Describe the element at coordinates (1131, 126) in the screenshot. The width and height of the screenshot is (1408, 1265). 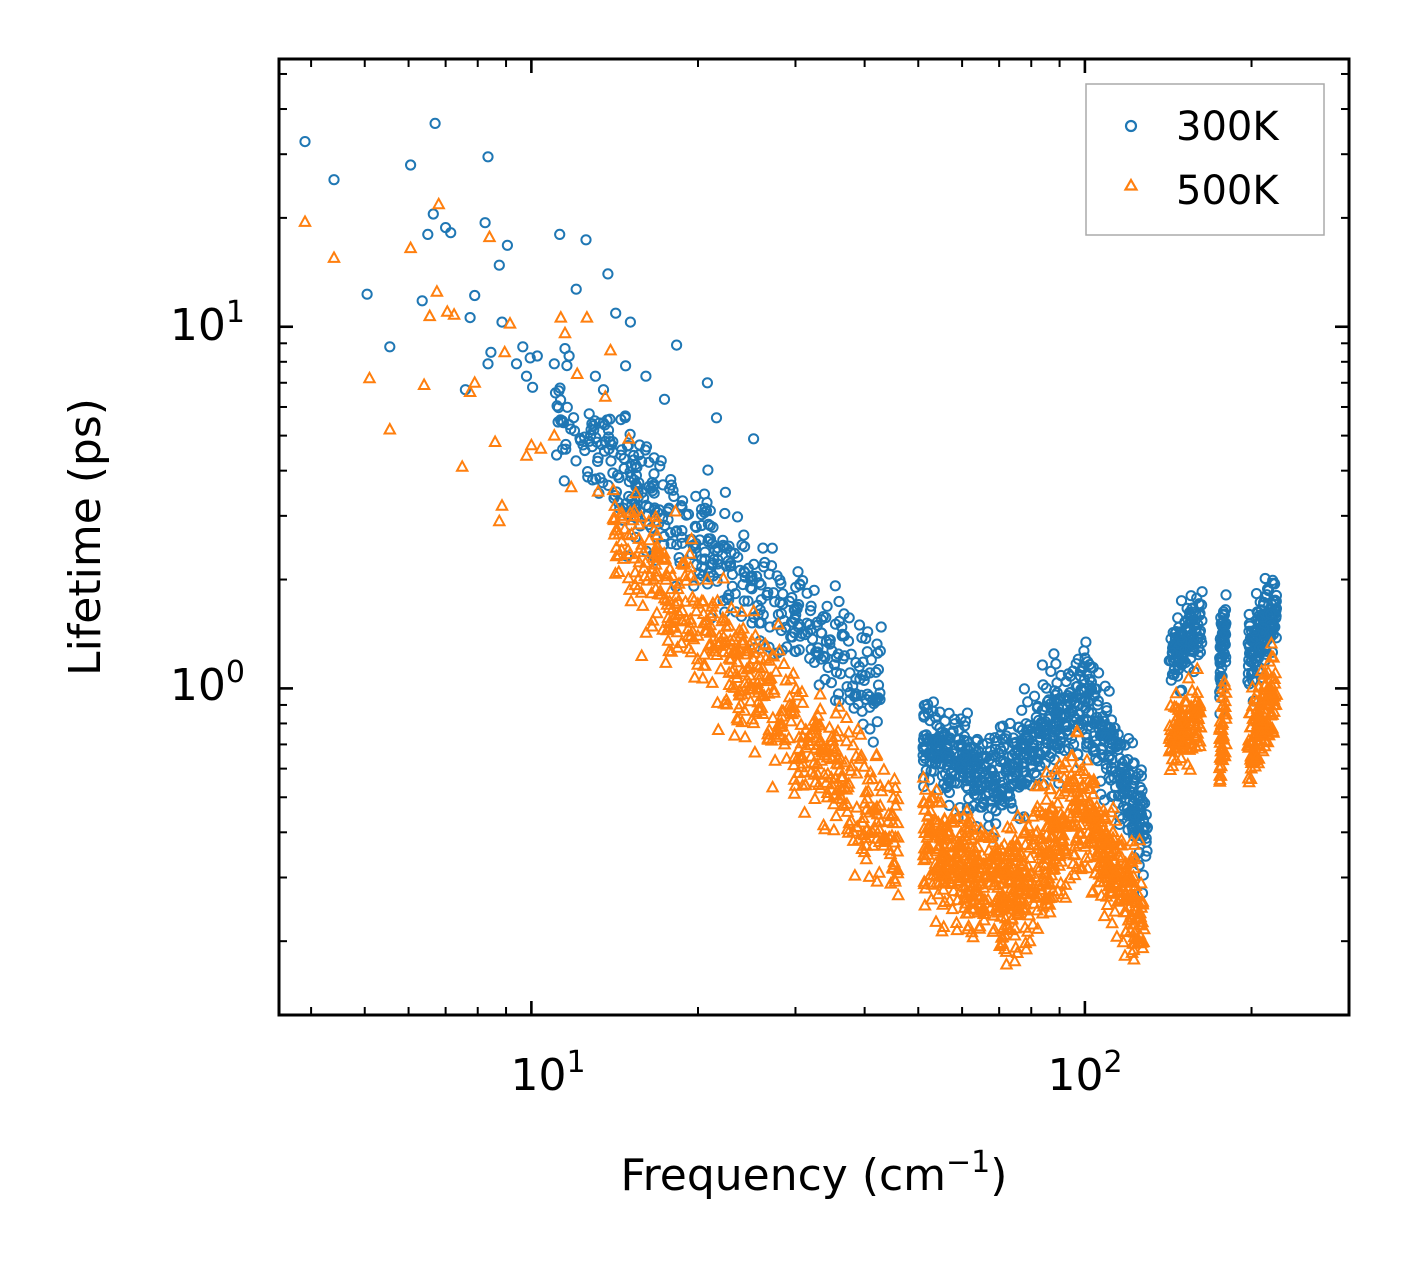
I see `legend-marker-300K` at that location.